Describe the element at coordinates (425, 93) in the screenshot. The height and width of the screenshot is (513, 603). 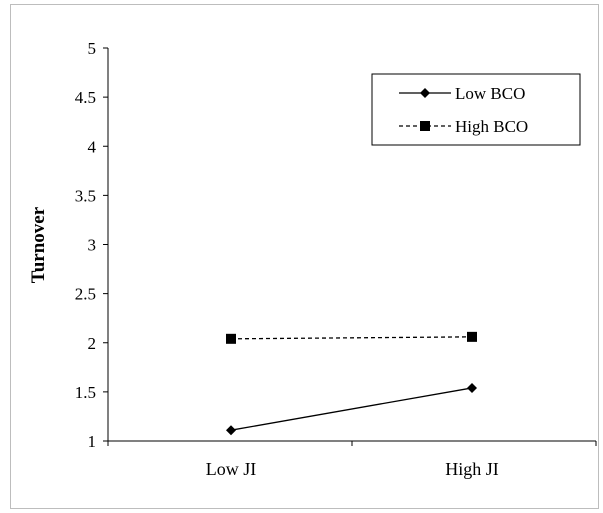
I see `legend-marker-diamond` at that location.